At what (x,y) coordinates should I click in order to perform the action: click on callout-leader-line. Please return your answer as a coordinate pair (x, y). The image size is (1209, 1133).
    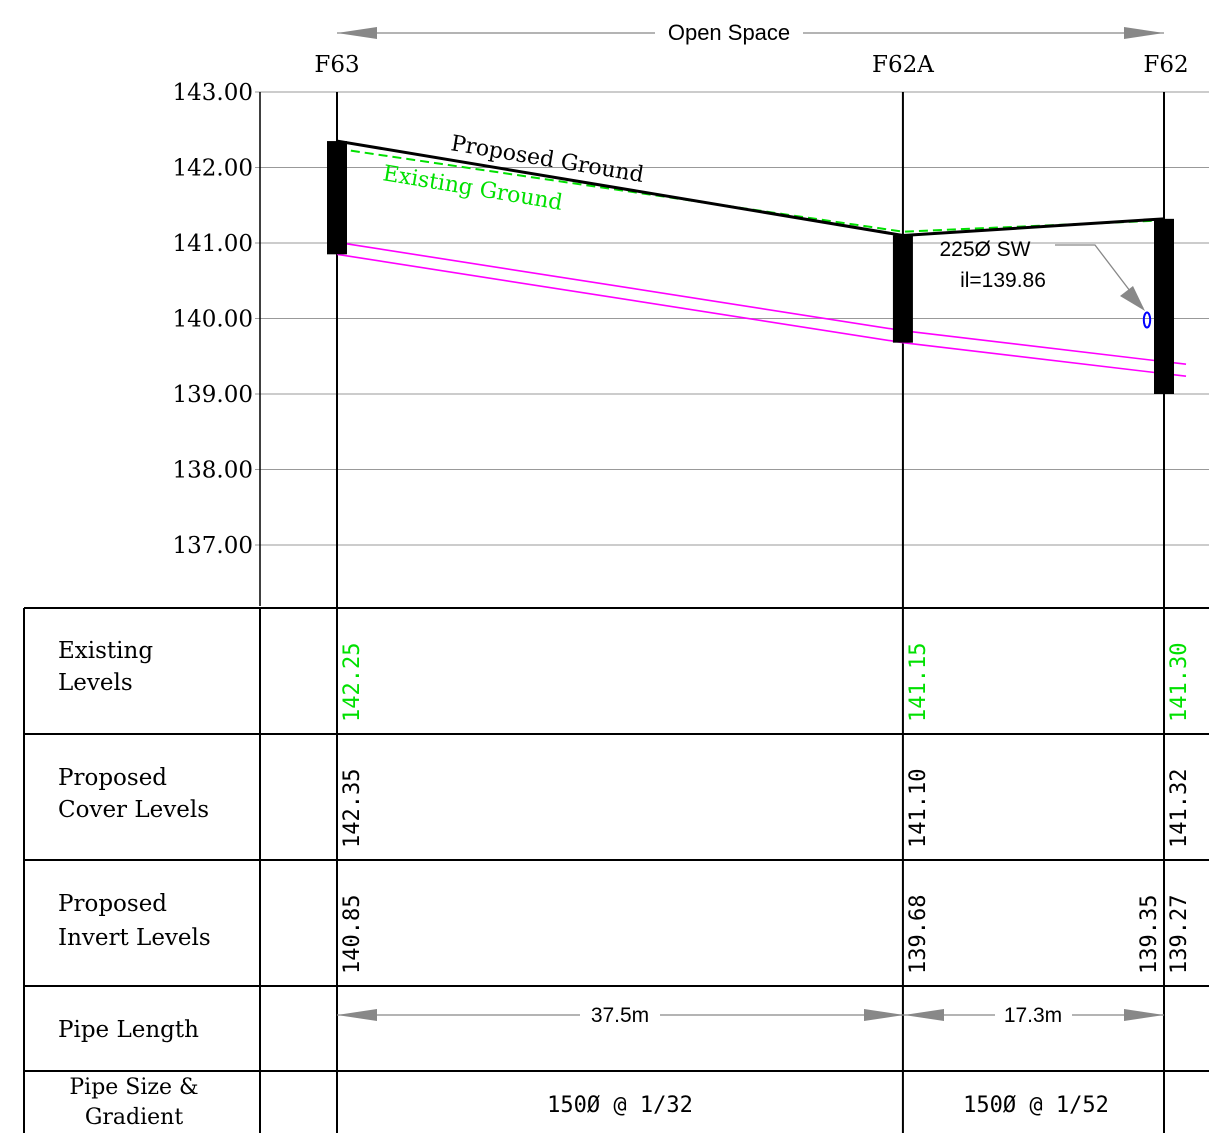
    Looking at the image, I should click on (1099, 276).